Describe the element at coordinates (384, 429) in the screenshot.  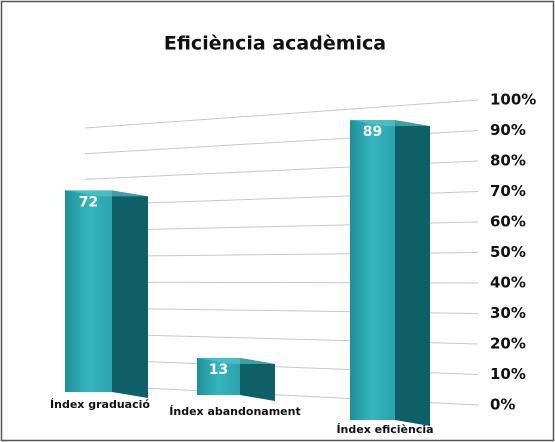
I see `x-tick-label: Índex eficiència` at that location.